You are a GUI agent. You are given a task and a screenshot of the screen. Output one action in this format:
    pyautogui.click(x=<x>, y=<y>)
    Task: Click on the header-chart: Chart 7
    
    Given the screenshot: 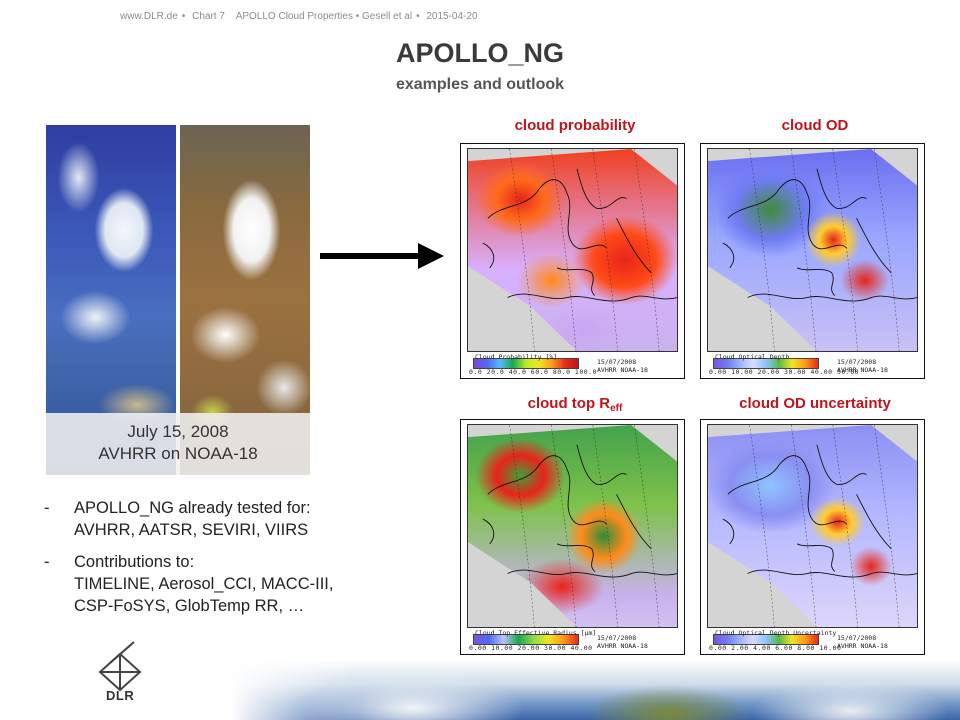 What is the action you would take?
    pyautogui.click(x=208, y=16)
    